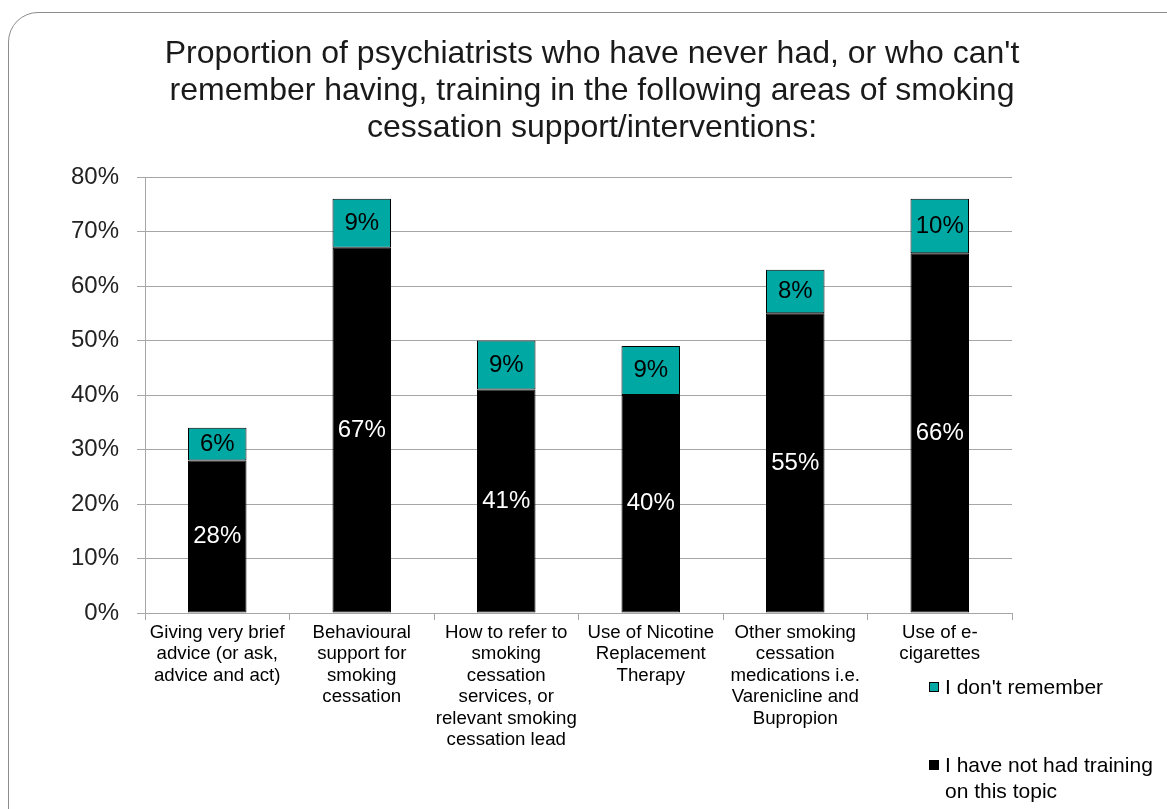  Describe the element at coordinates (94, 448) in the screenshot. I see `y-tick-label: 30%` at that location.